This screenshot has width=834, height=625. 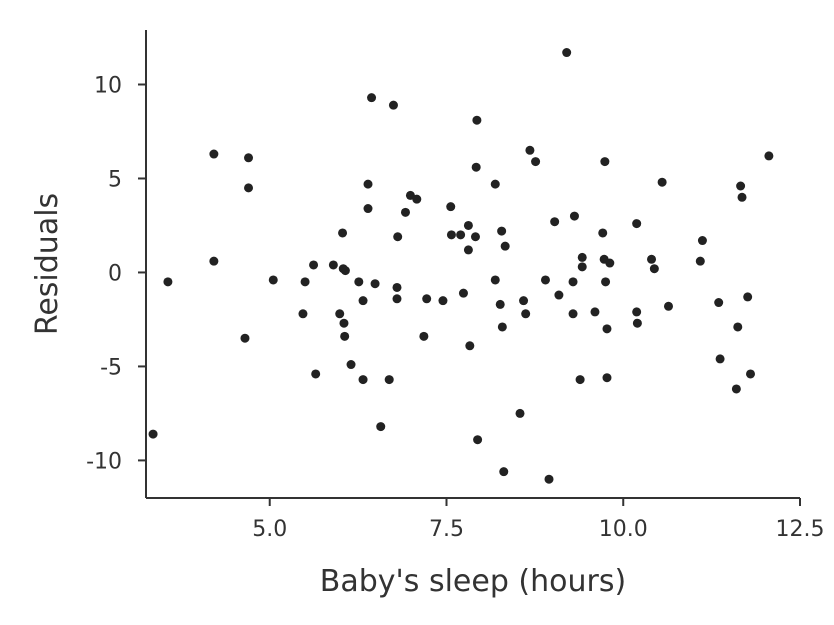 I want to click on y-tick-label: 0, so click(x=115, y=273).